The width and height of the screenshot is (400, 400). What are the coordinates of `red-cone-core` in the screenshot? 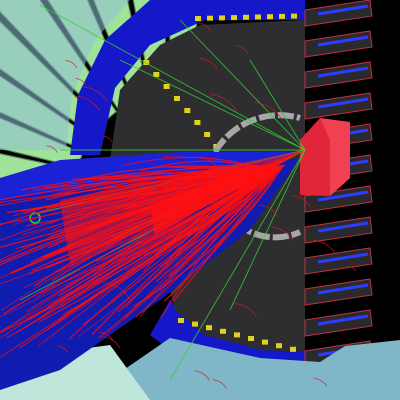 It's located at (227, 192).